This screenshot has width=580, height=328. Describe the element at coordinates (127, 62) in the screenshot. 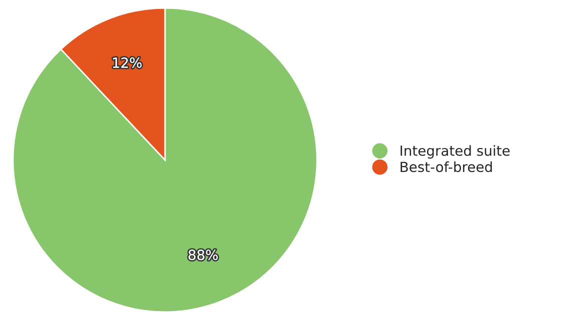

I see `data-label: 12%` at that location.